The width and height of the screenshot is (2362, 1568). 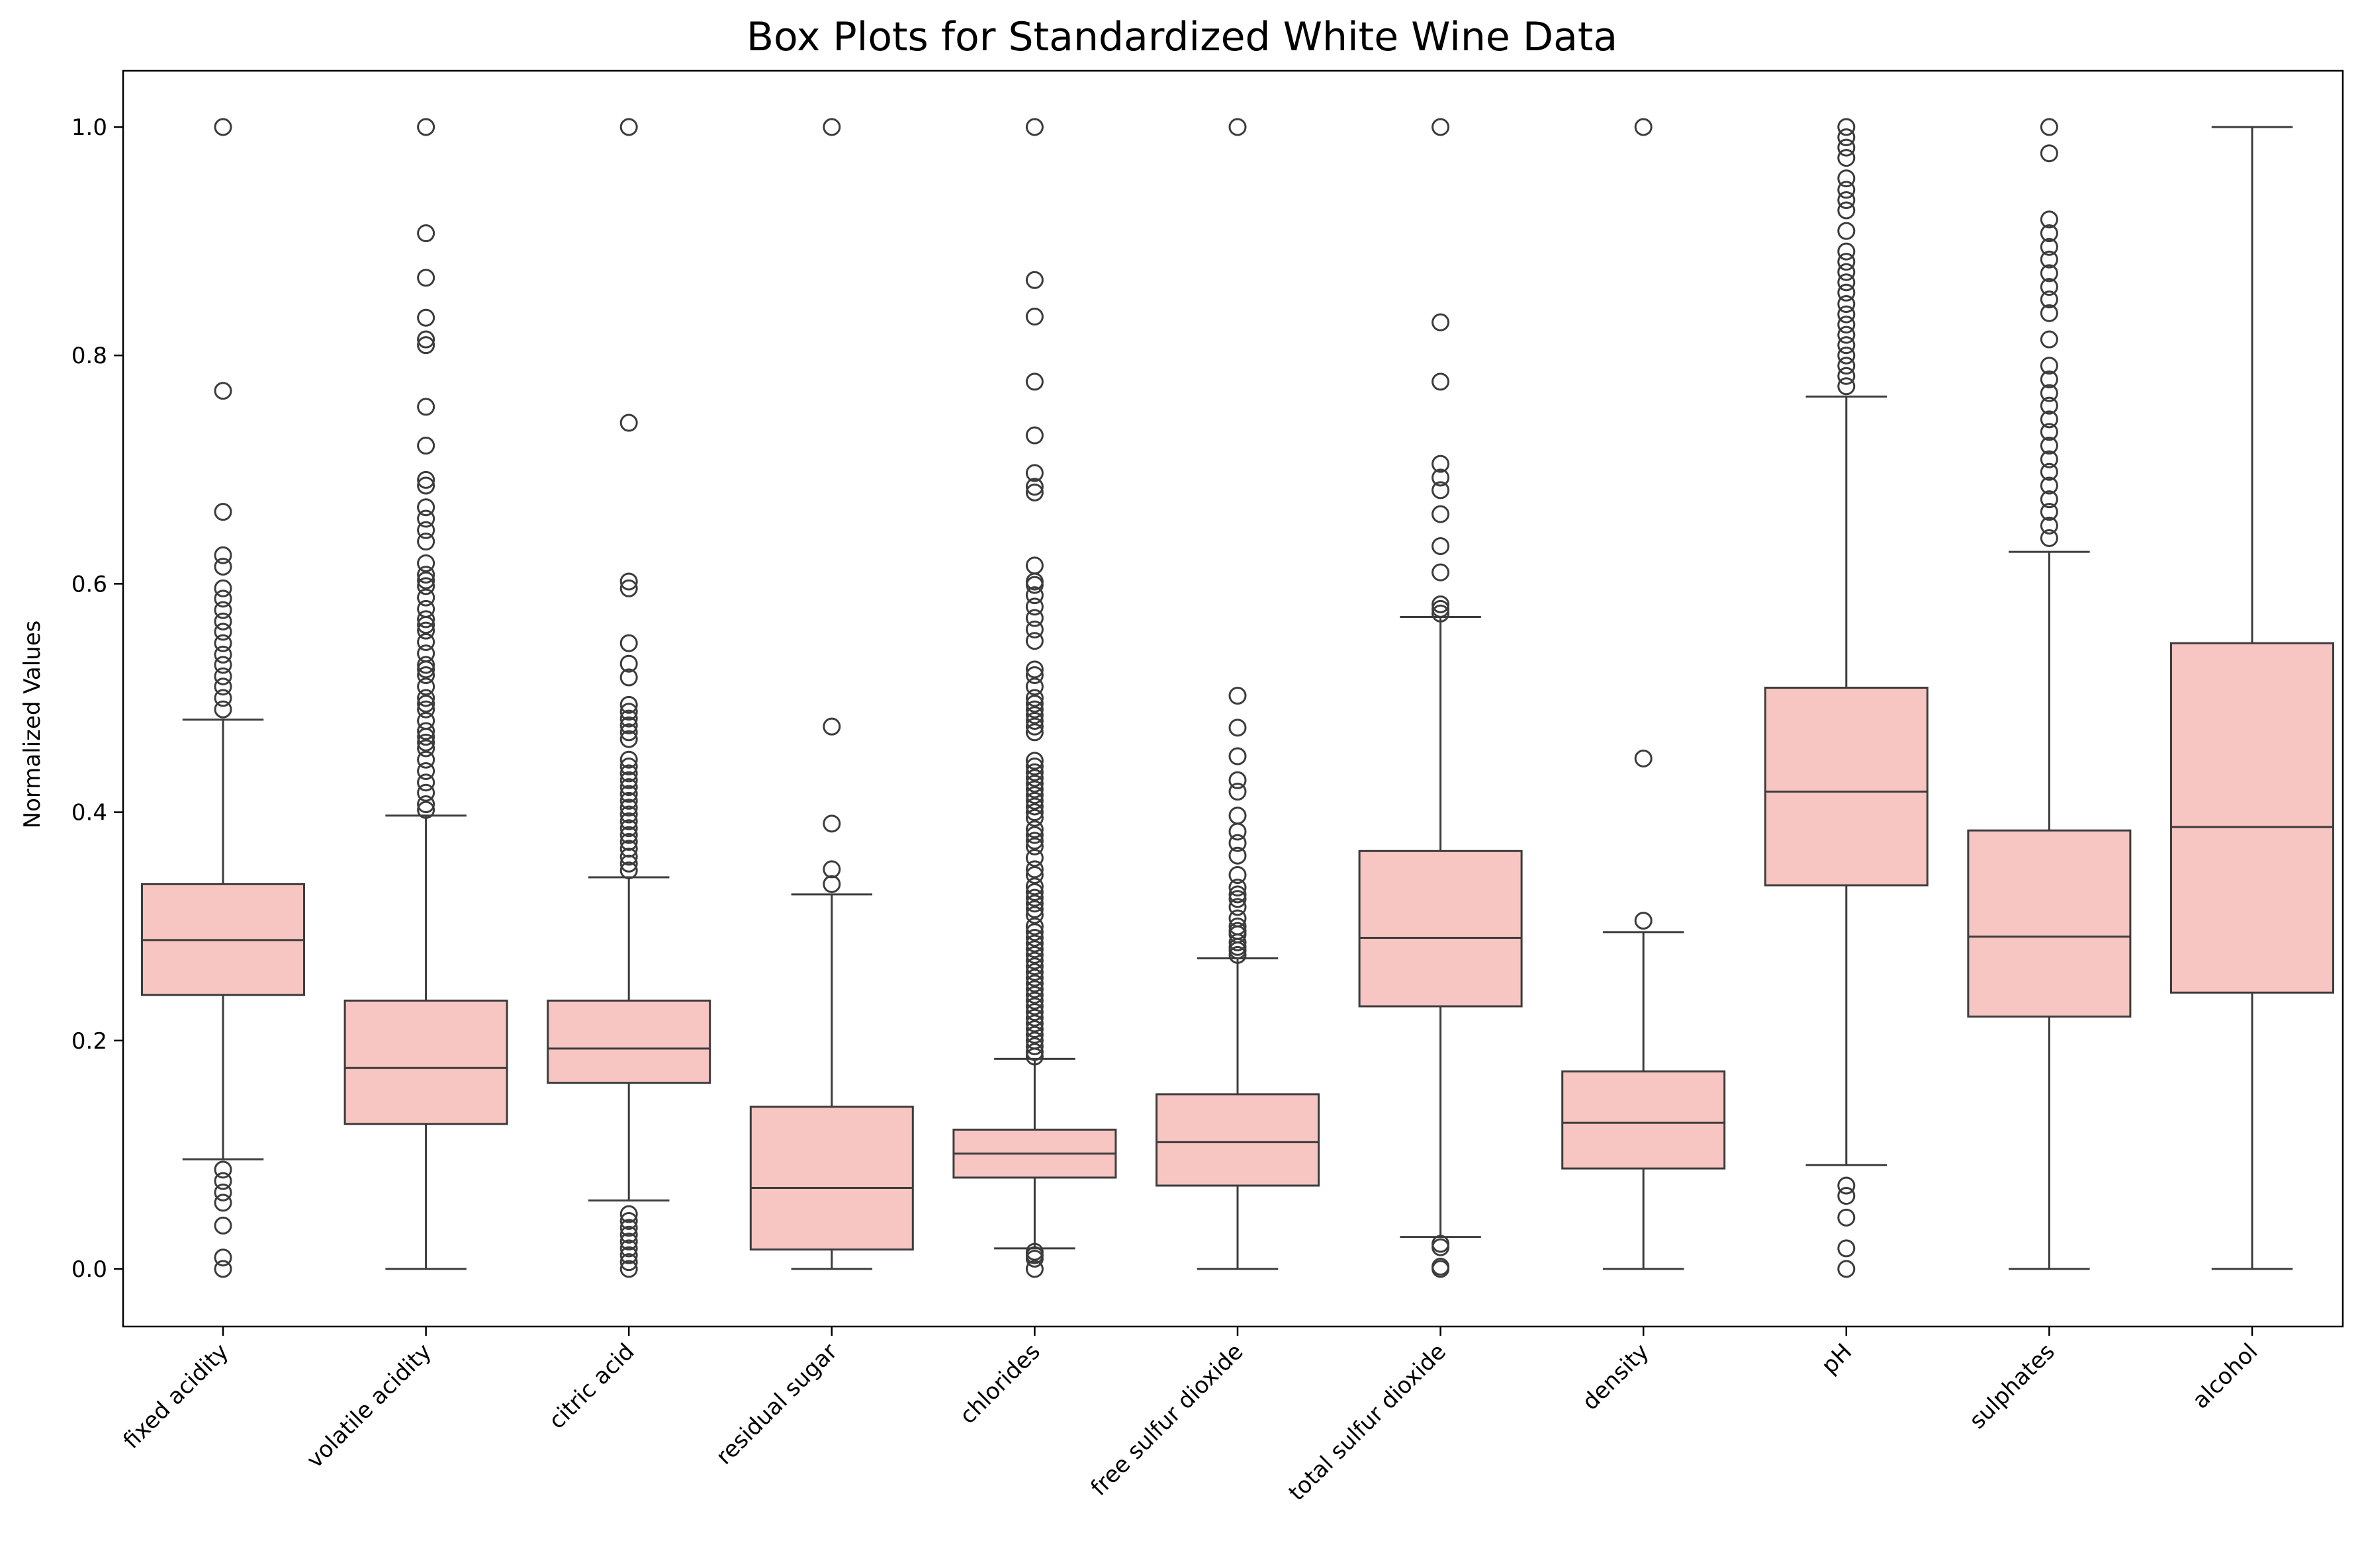 What do you see at coordinates (1837, 1359) in the screenshot?
I see `x-tick-label: pH` at bounding box center [1837, 1359].